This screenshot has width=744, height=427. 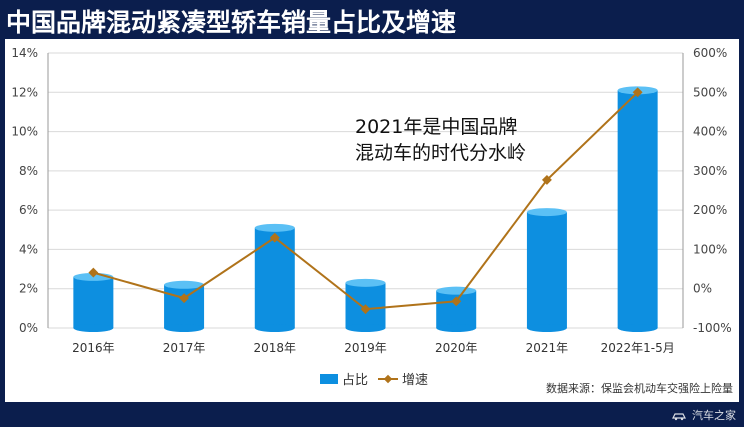 I want to click on y-left-tick-label: 14%, so click(x=24, y=53).